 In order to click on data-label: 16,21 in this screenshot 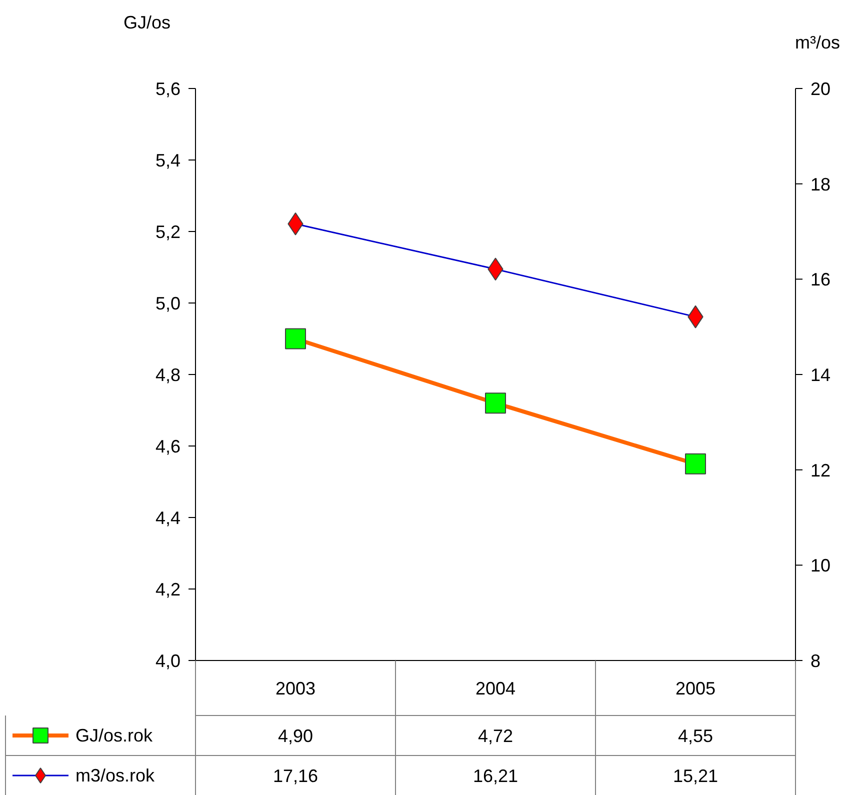, I will do `click(495, 776)`.